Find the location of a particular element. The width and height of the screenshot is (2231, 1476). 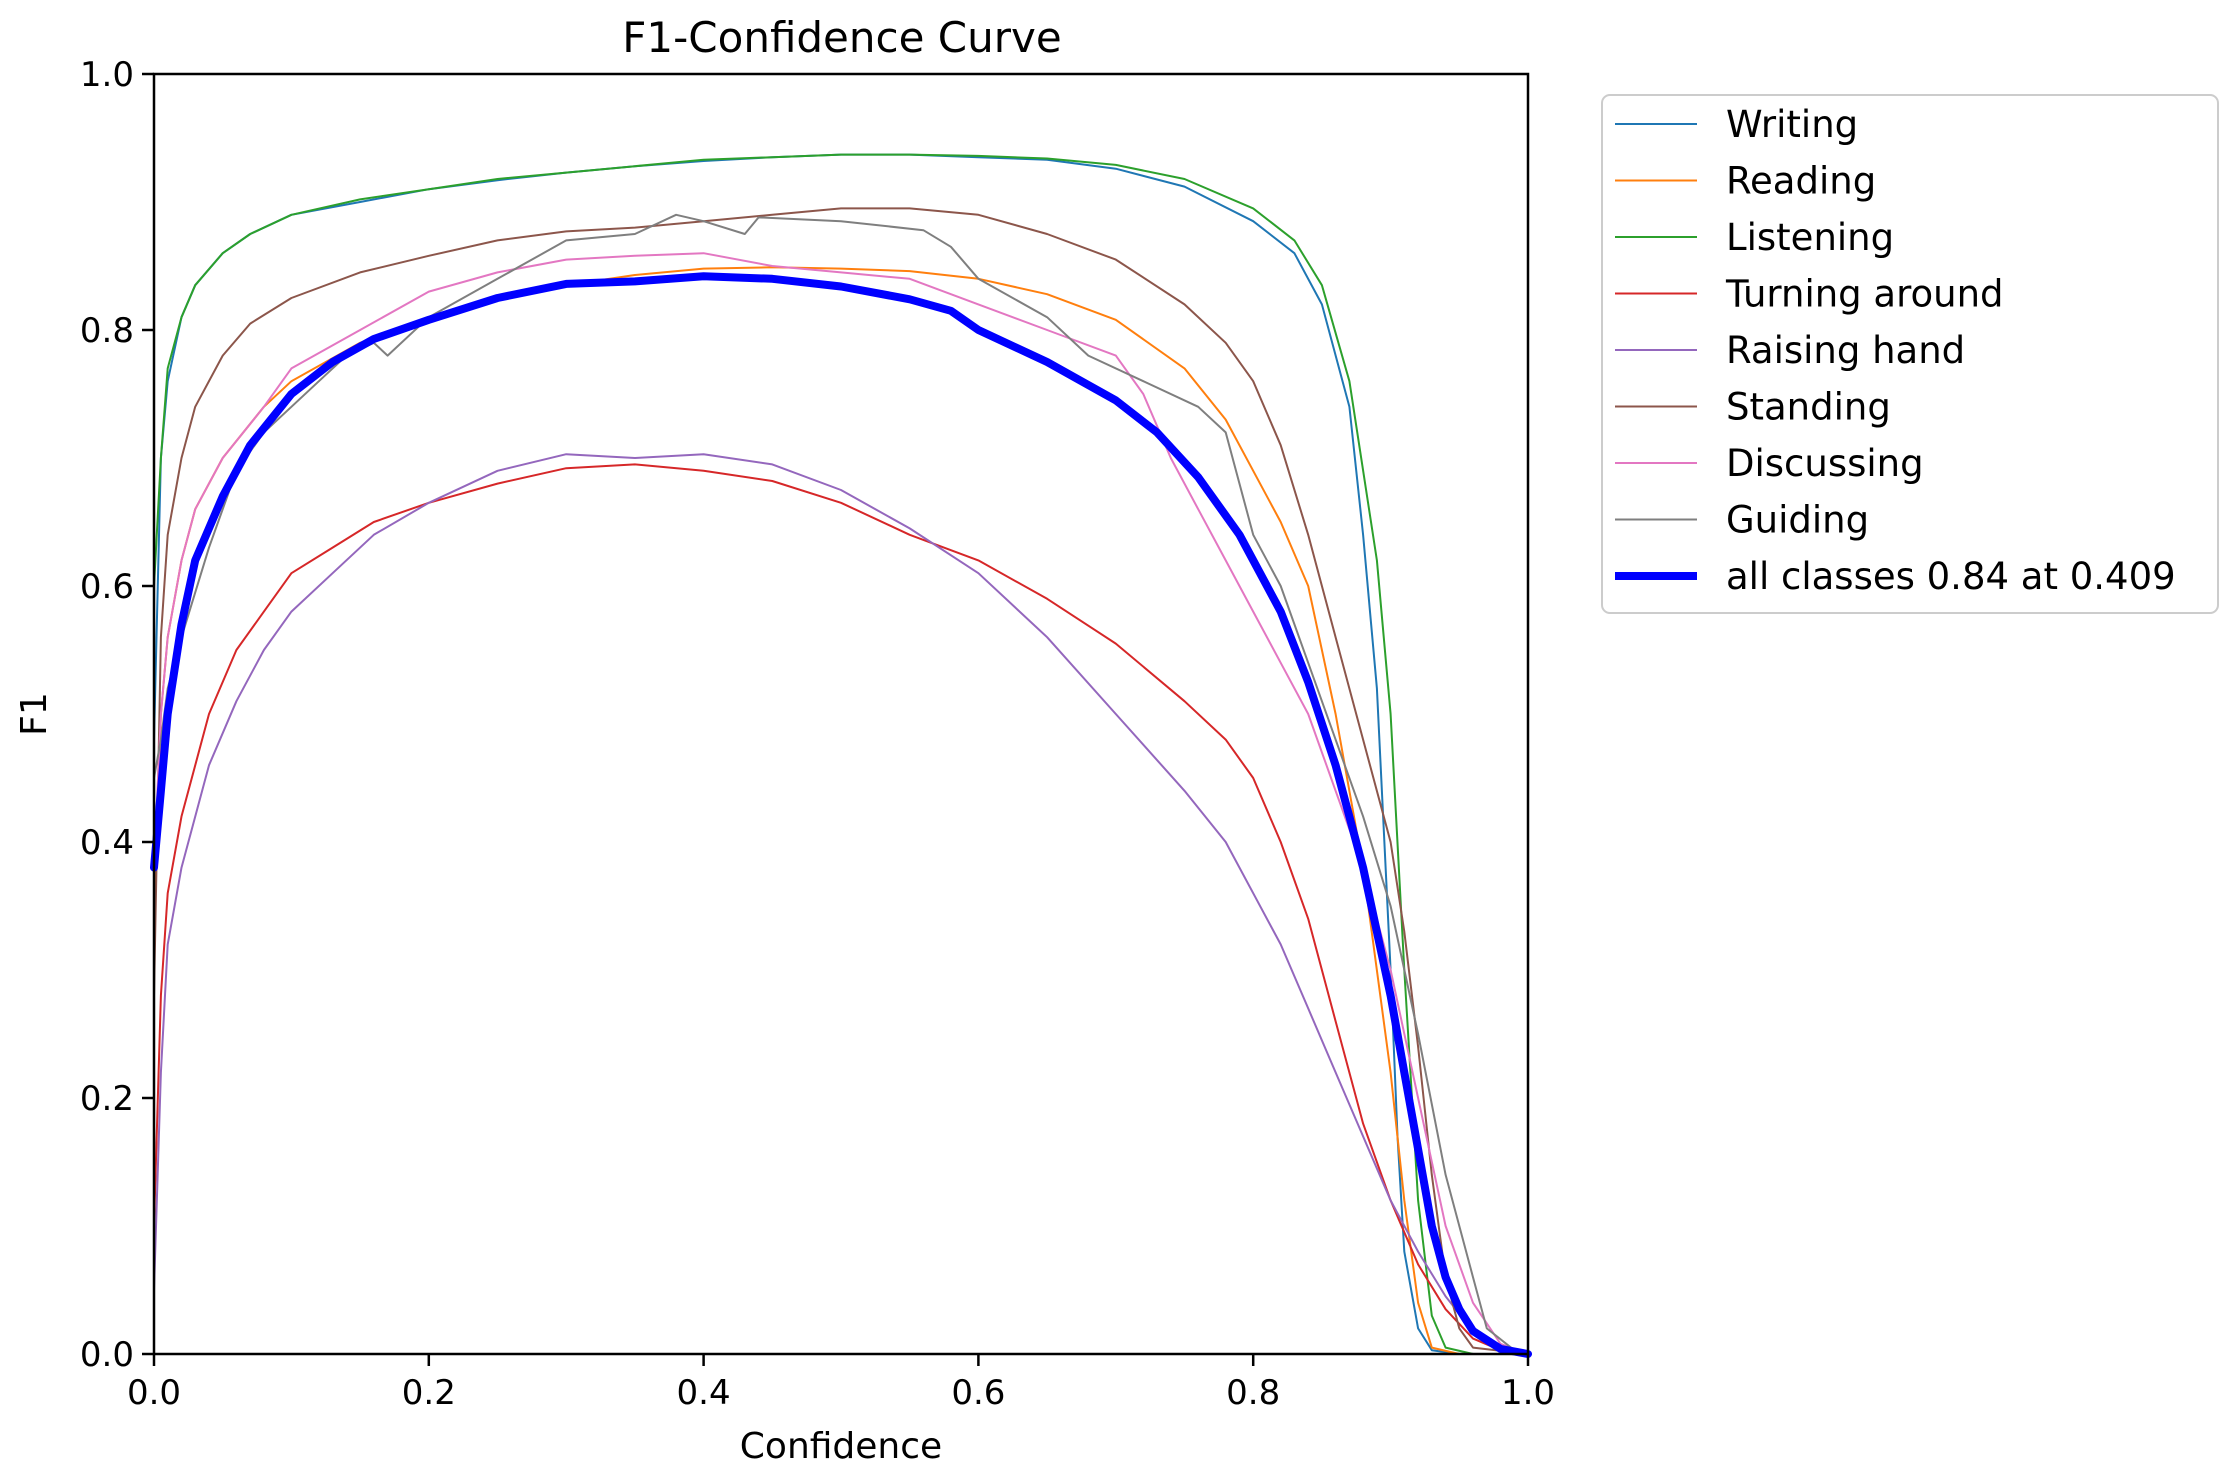

y-tick-label: 0.0 is located at coordinates (107, 1355).